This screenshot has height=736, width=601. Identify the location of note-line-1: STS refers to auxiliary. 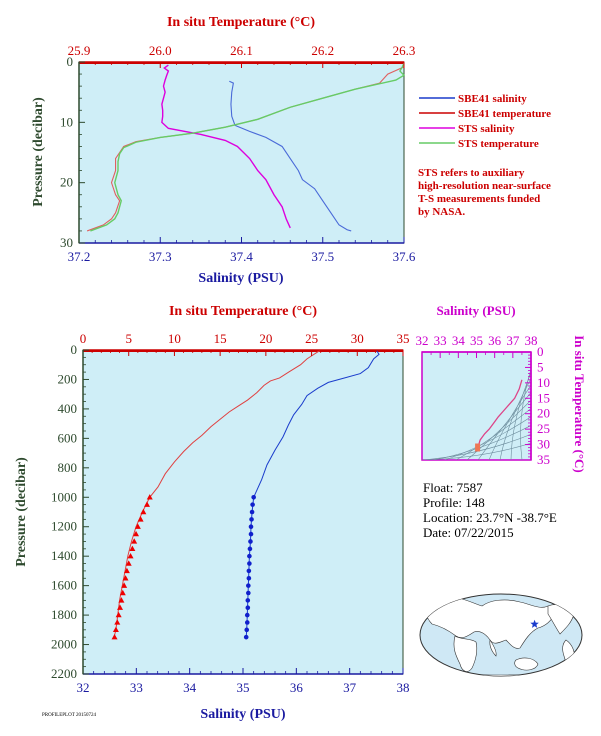
(471, 173).